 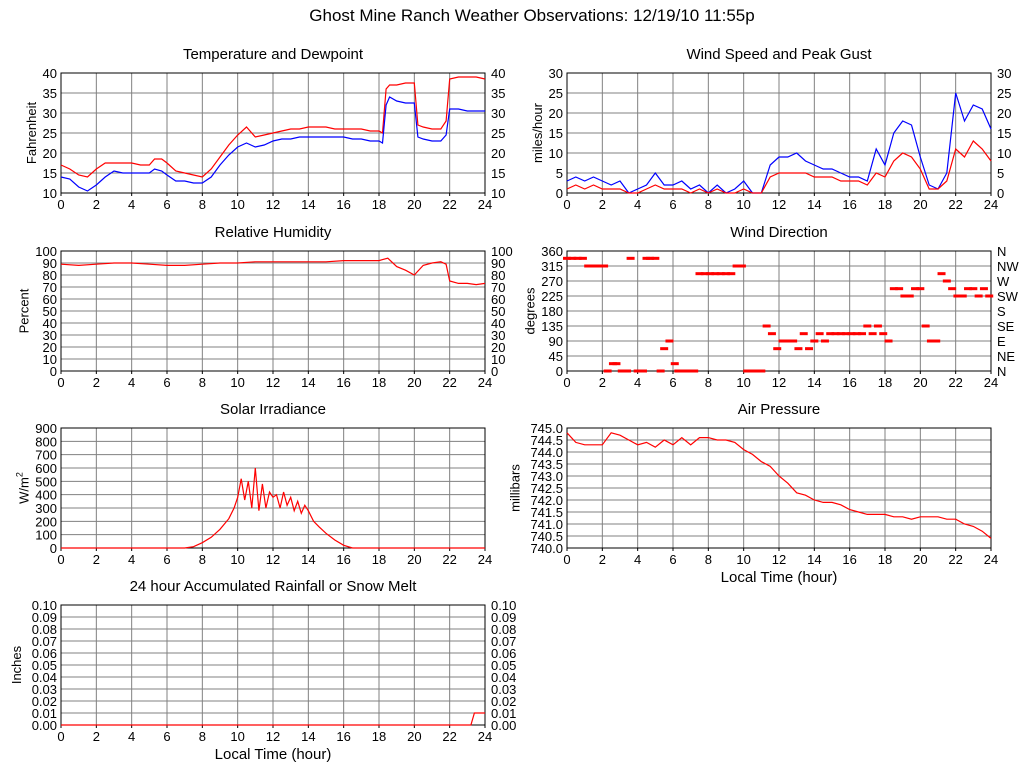 I want to click on chart-title: Relative Humidity, so click(x=273, y=232).